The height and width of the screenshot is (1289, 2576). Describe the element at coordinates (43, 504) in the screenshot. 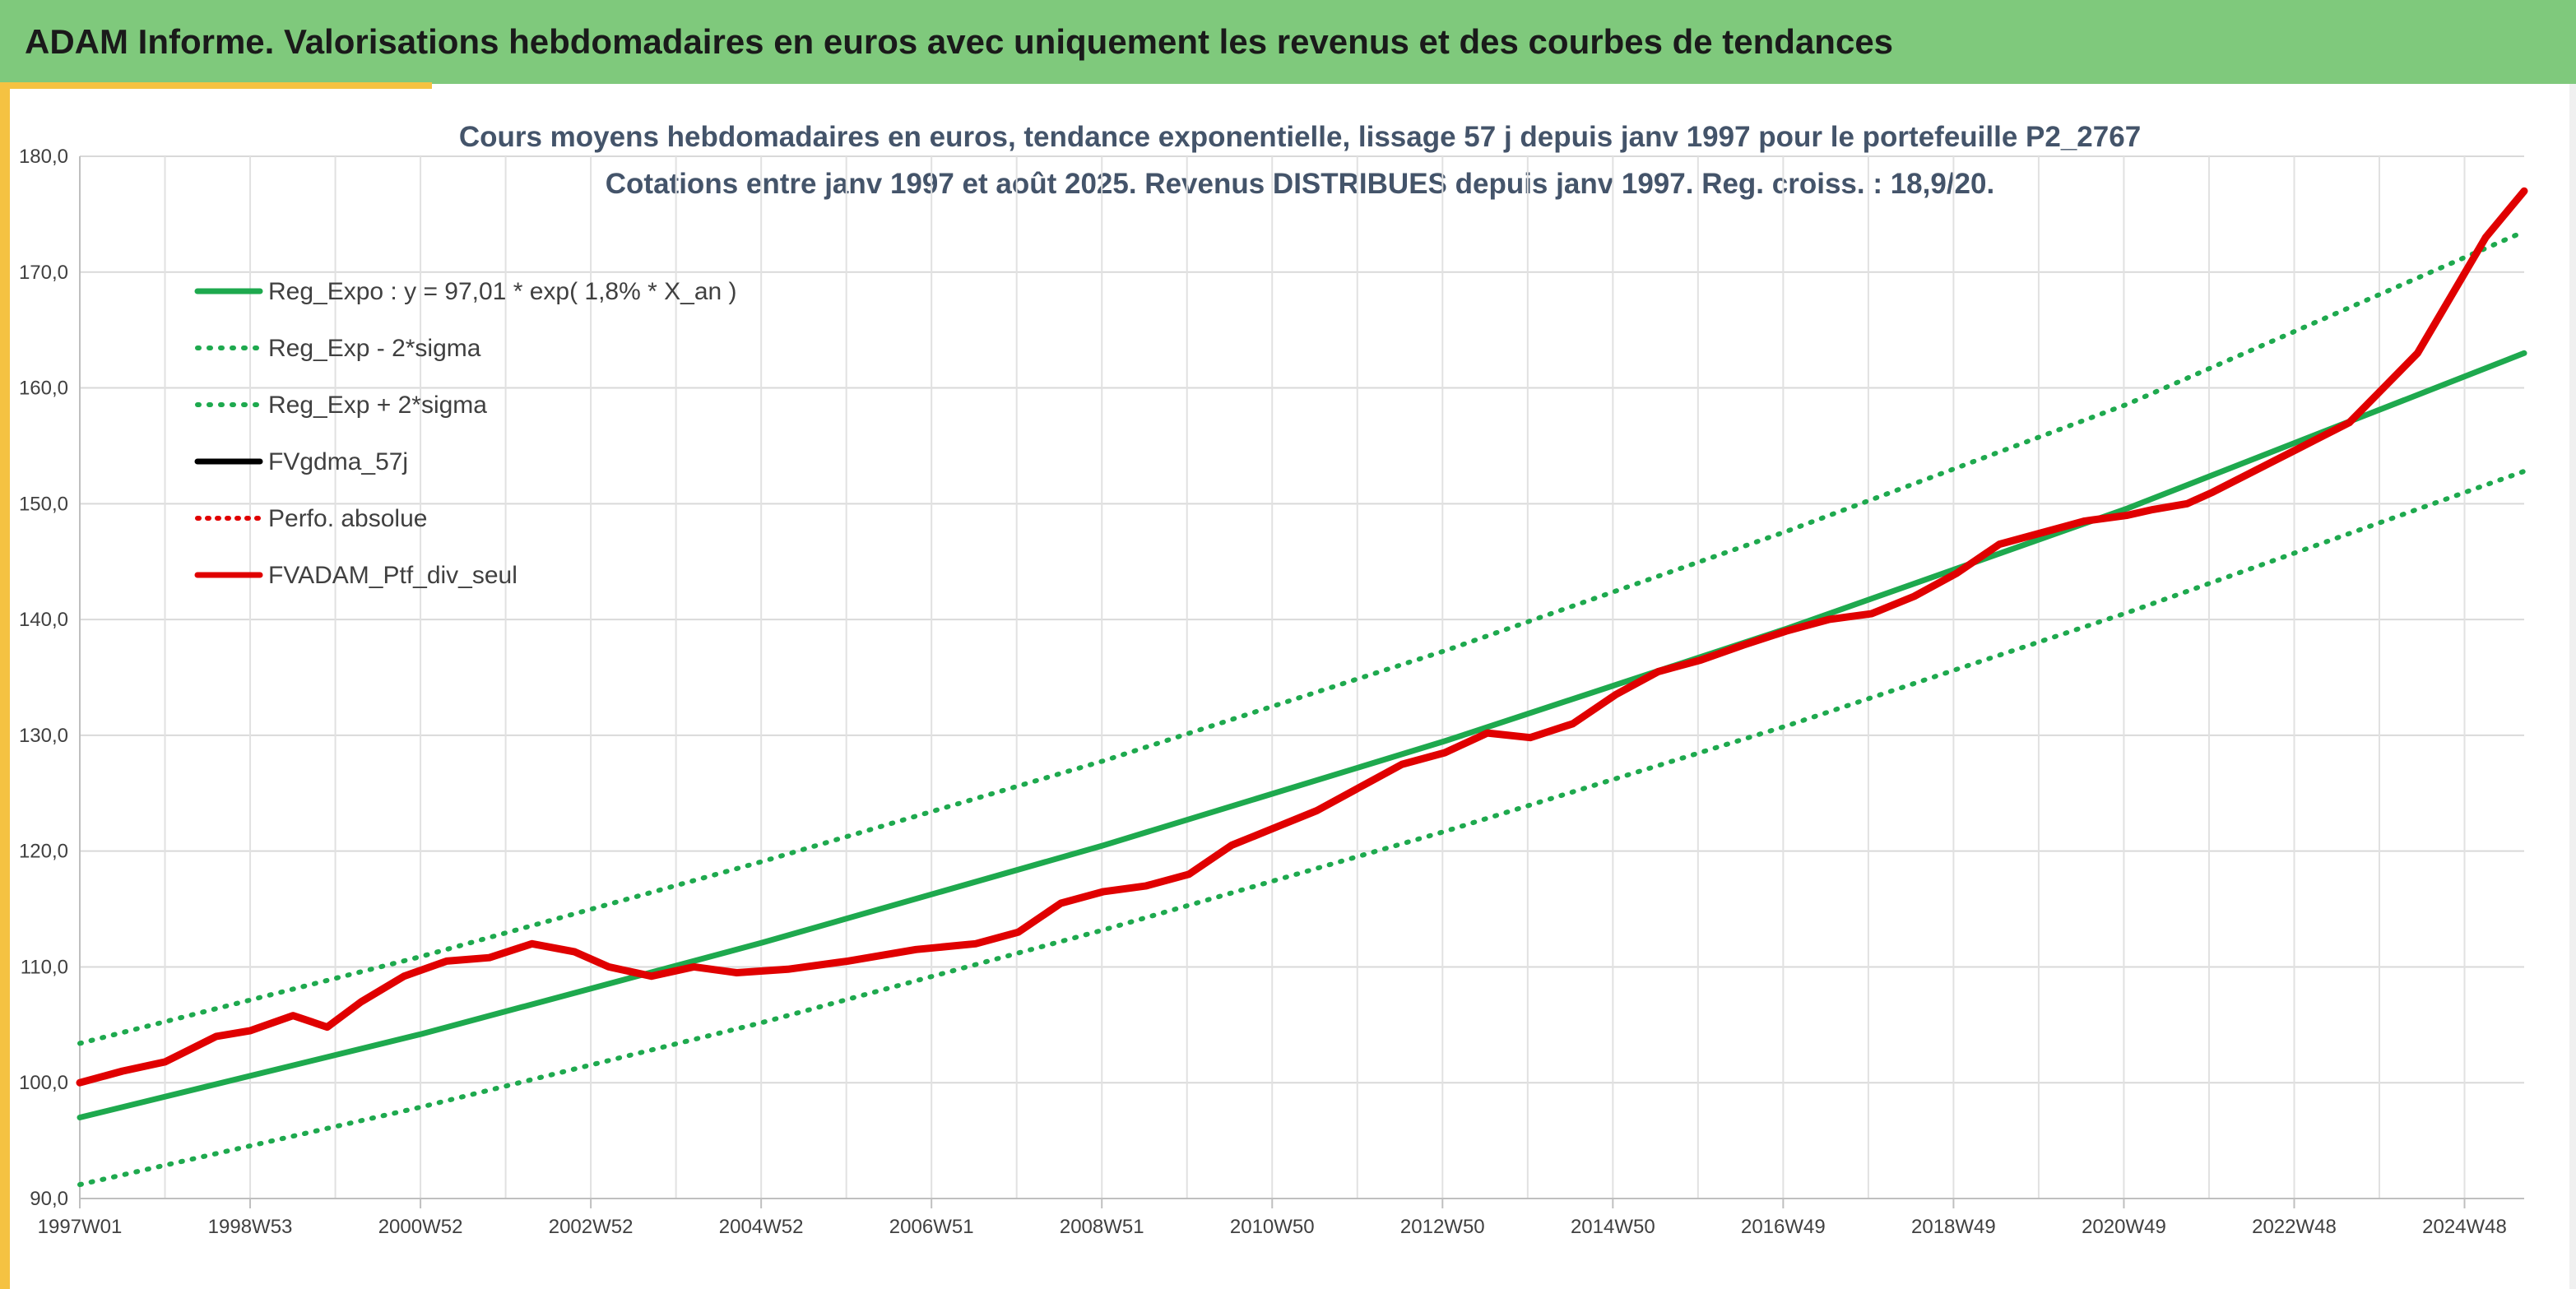

I see `y-tick-label: 150,0` at that location.